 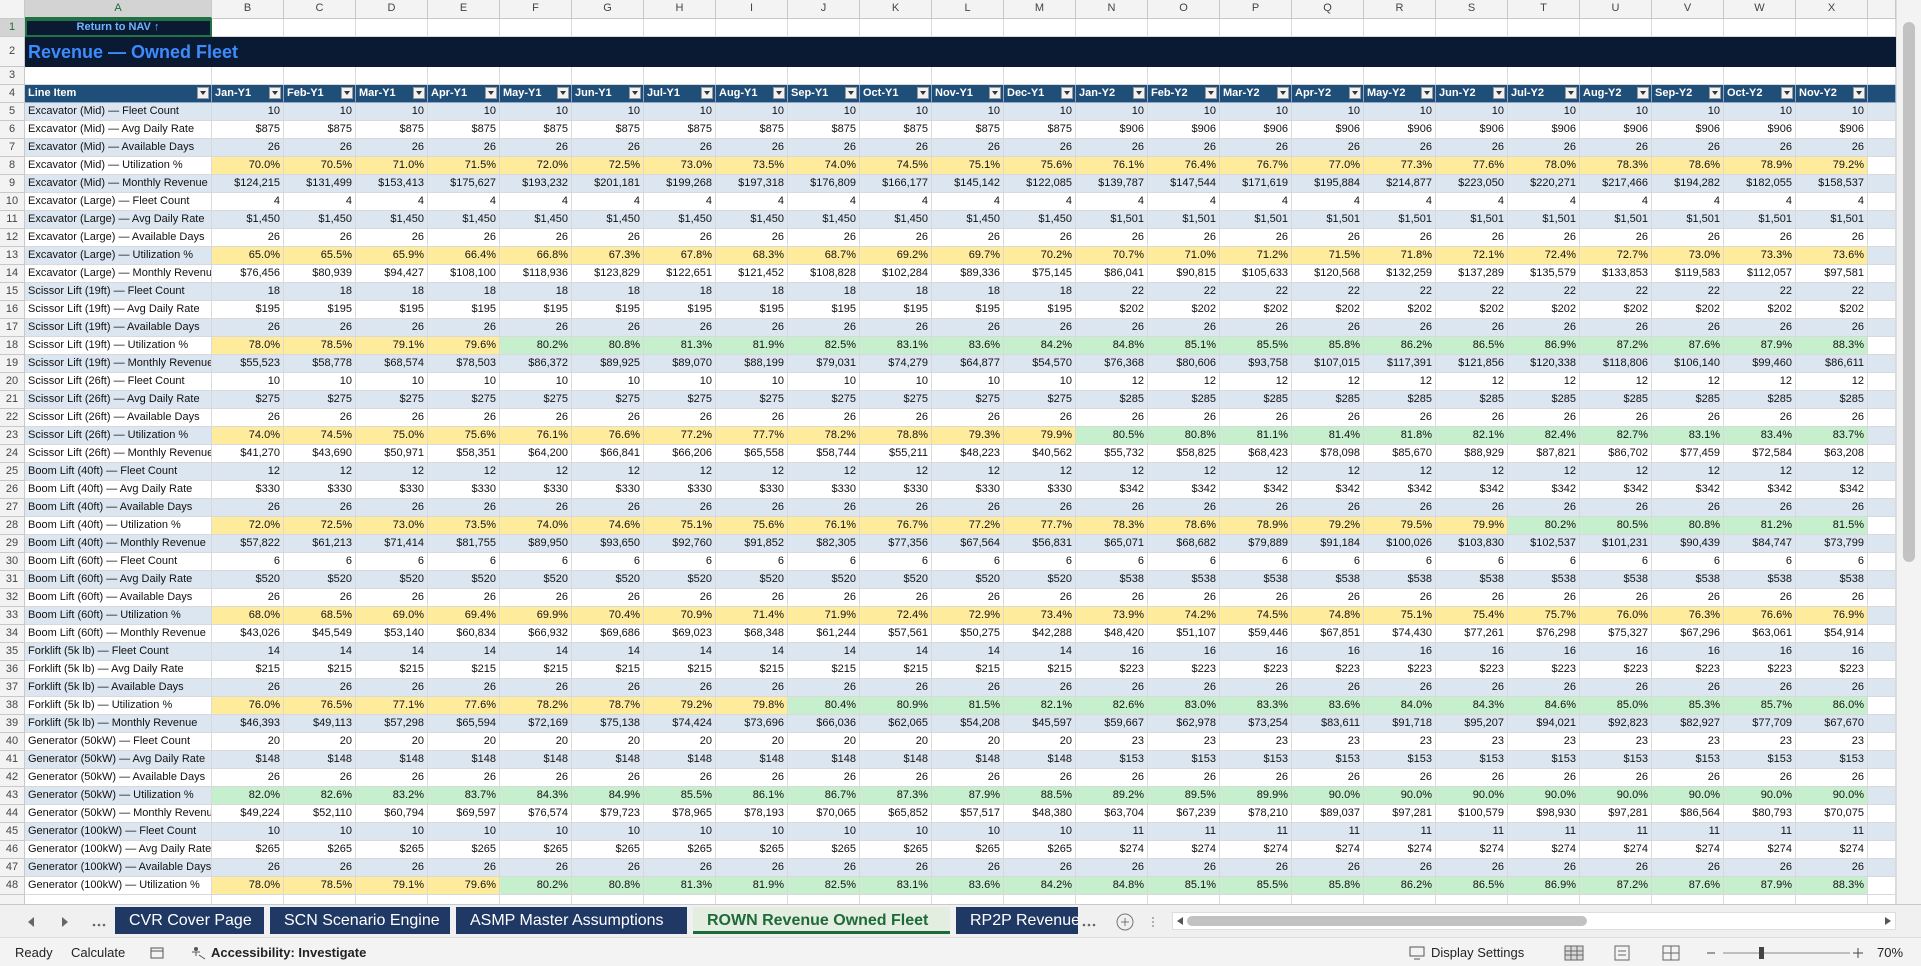 I want to click on line-item: Boom Lift (40ft) — Avg Daily Rate, so click(x=118, y=490).